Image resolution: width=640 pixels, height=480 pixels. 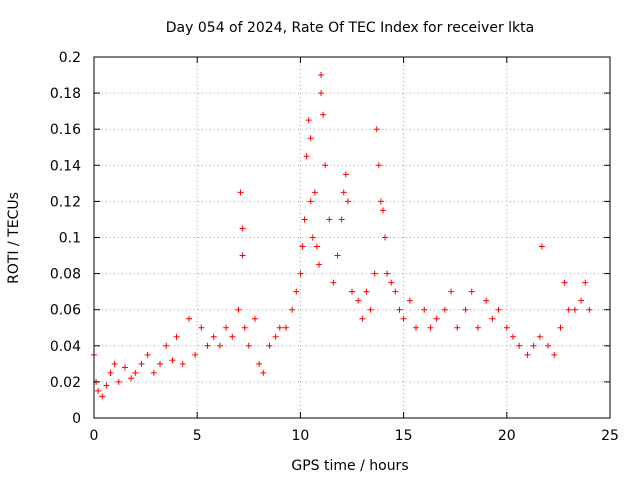 What do you see at coordinates (65, 94) in the screenshot?
I see `y-tick-label: 0.18` at bounding box center [65, 94].